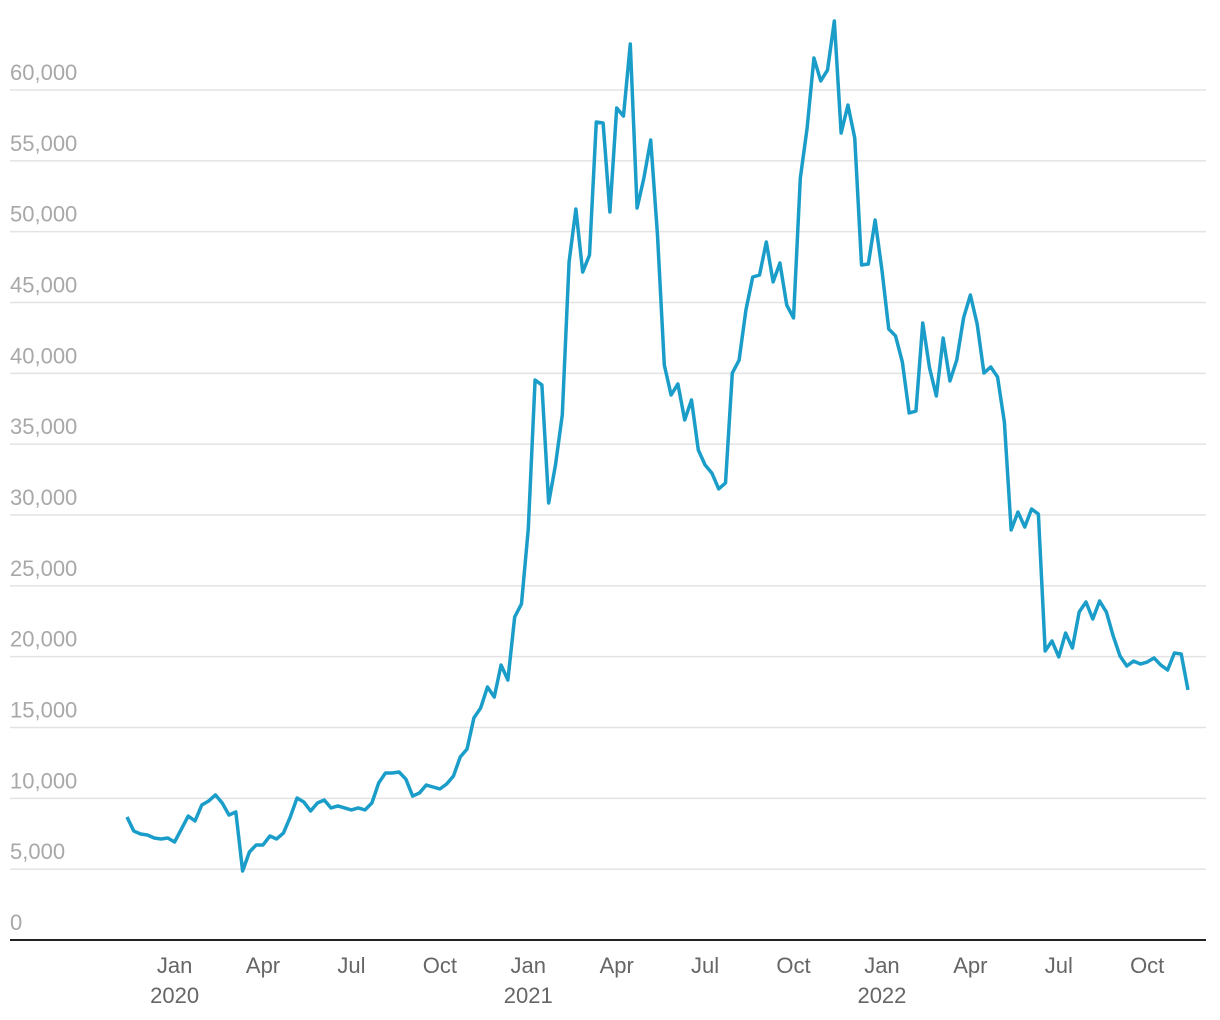 The height and width of the screenshot is (1020, 1220). Describe the element at coordinates (43, 780) in the screenshot. I see `y-tick-label: 10,000` at that location.